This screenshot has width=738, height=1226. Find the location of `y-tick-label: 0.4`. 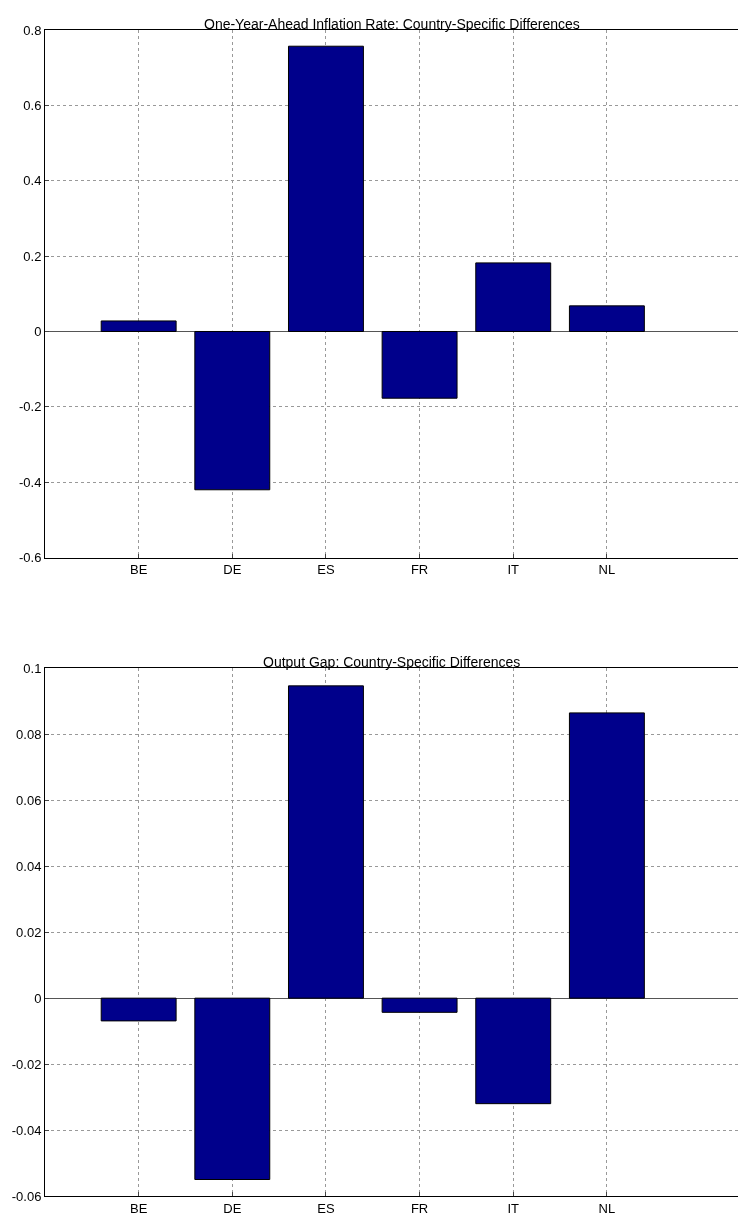

y-tick-label: 0.4 is located at coordinates (32, 181).